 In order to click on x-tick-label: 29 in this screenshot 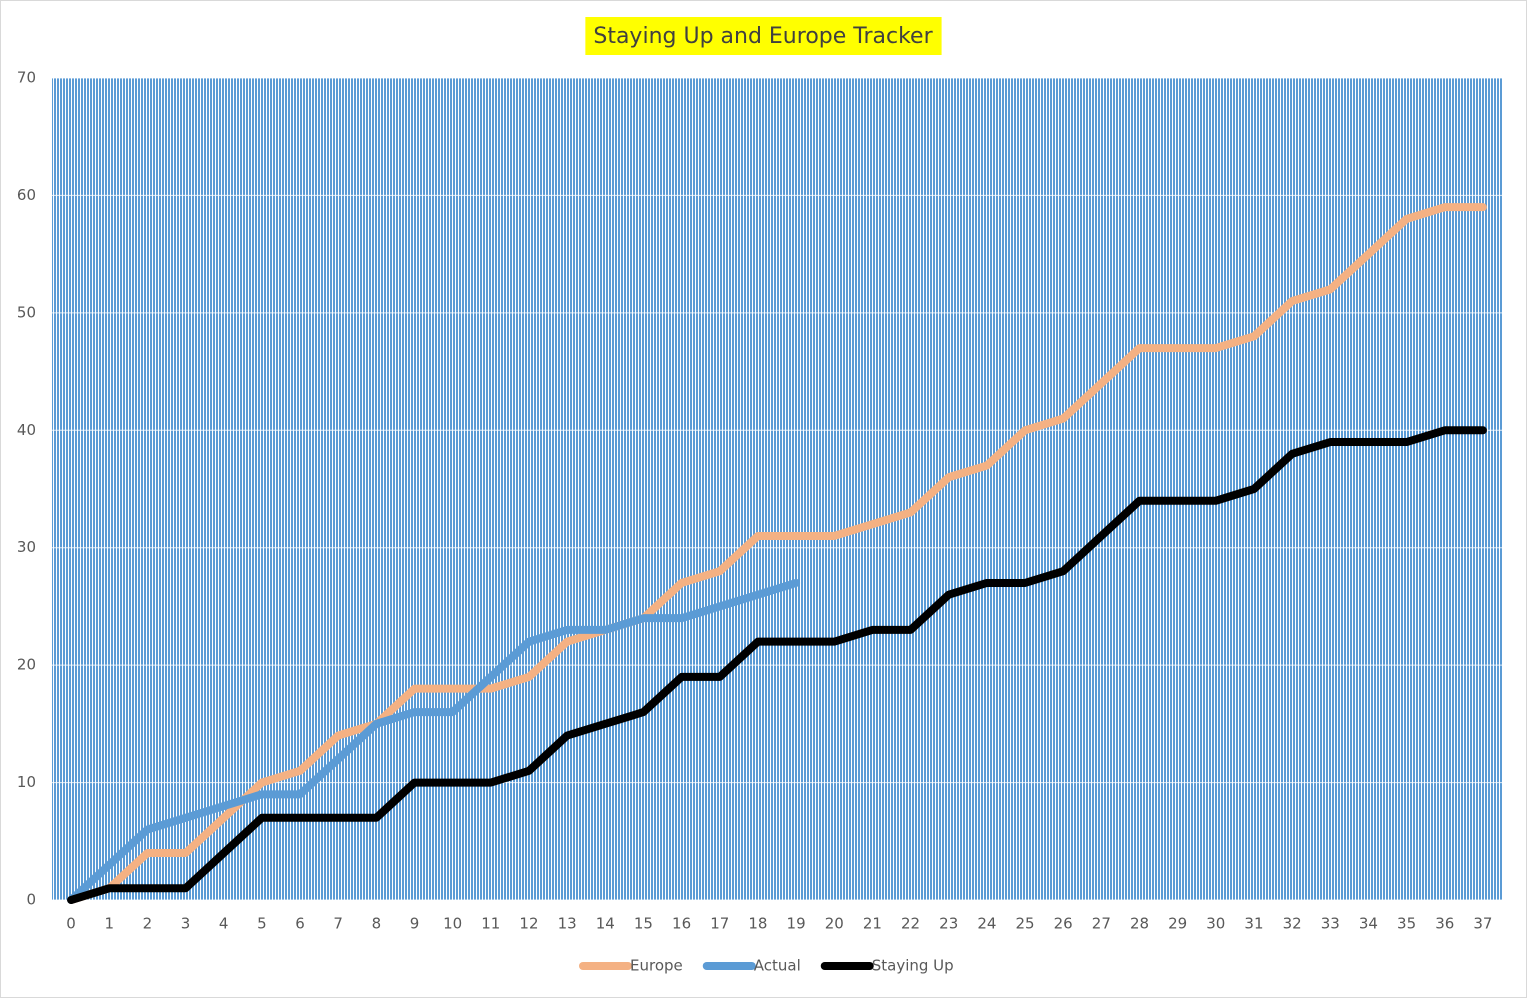, I will do `click(1177, 924)`.